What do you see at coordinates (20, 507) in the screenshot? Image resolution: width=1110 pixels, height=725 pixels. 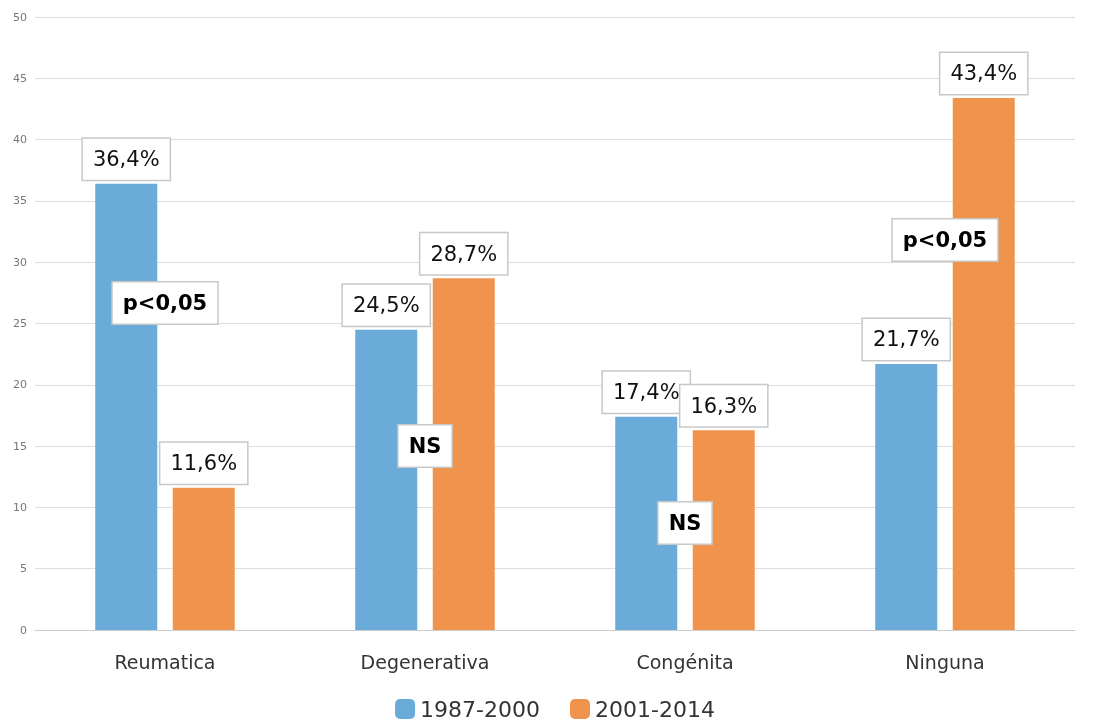 I see `y-tick-label: 10` at bounding box center [20, 507].